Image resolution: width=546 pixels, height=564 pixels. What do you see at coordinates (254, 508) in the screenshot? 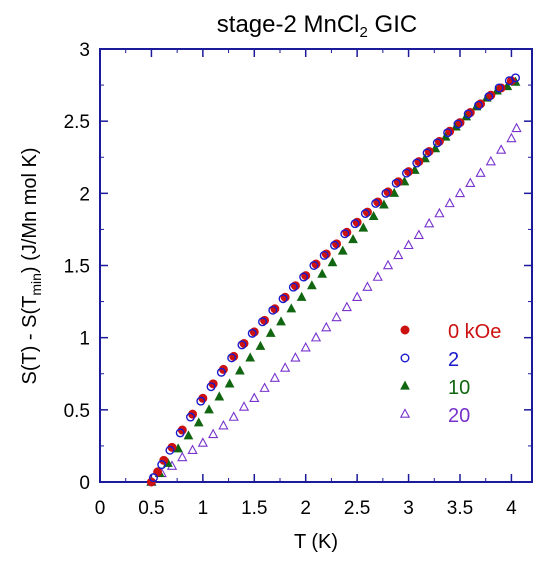
I see `x-tick-label: 1.5` at bounding box center [254, 508].